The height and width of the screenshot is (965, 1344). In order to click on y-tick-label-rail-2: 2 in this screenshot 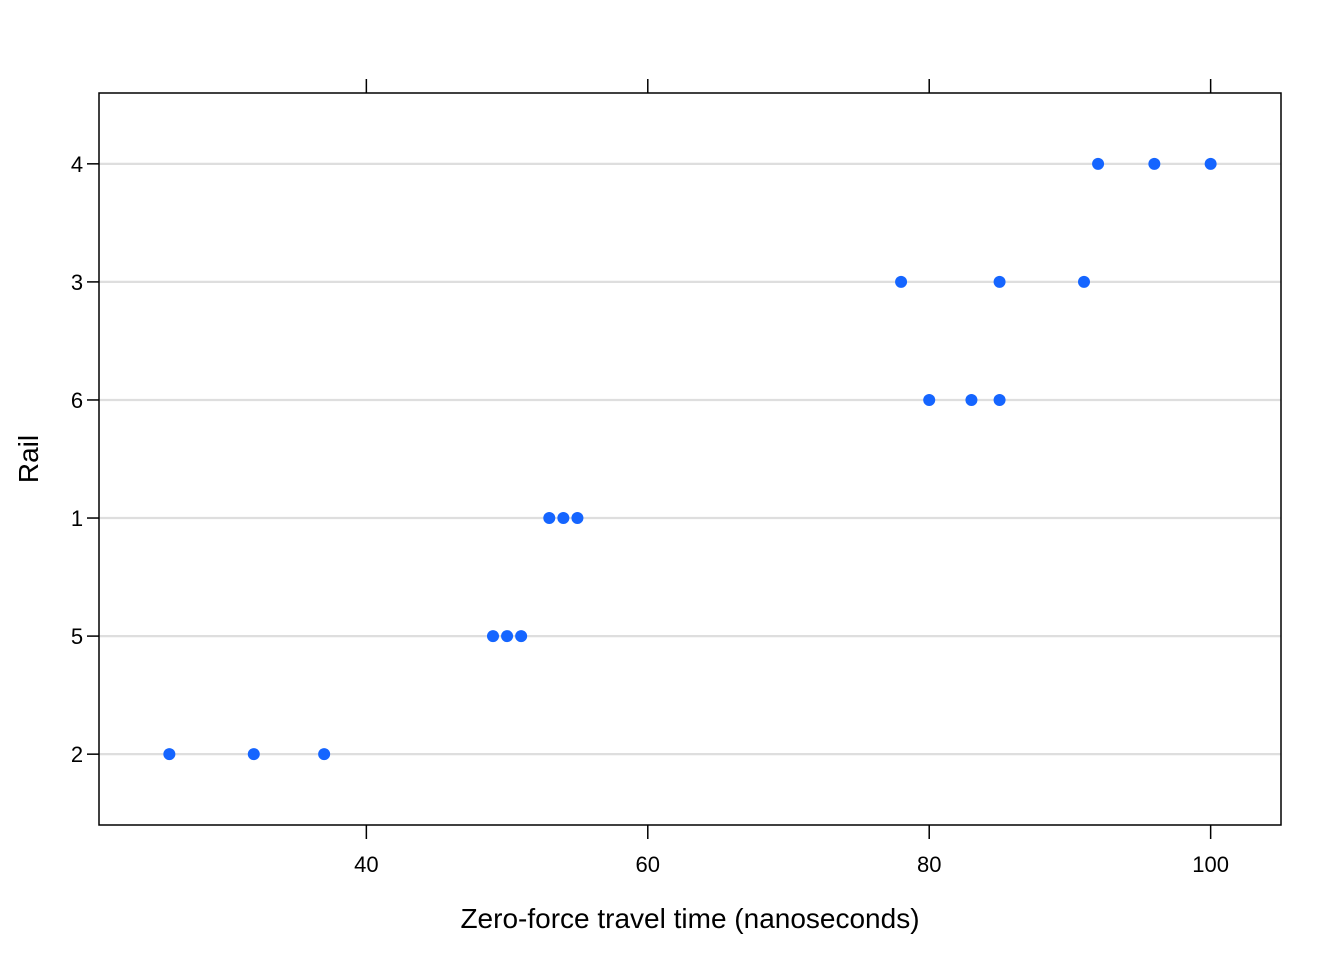, I will do `click(77, 754)`.